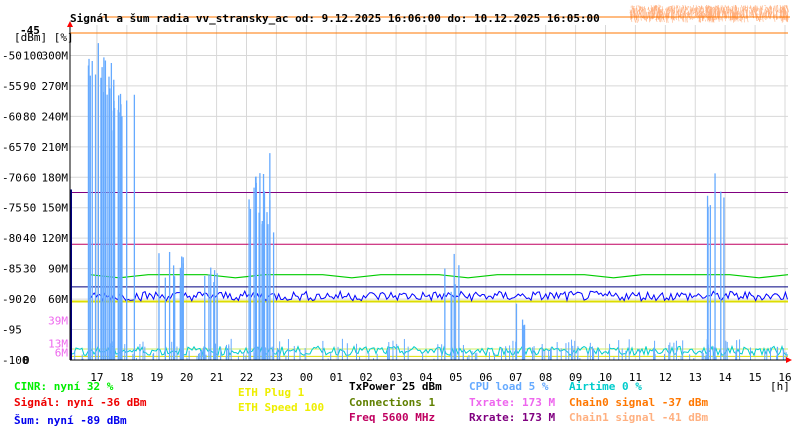  What do you see at coordinates (754, 377) in the screenshot?
I see `x-tick-label: 15` at bounding box center [754, 377].